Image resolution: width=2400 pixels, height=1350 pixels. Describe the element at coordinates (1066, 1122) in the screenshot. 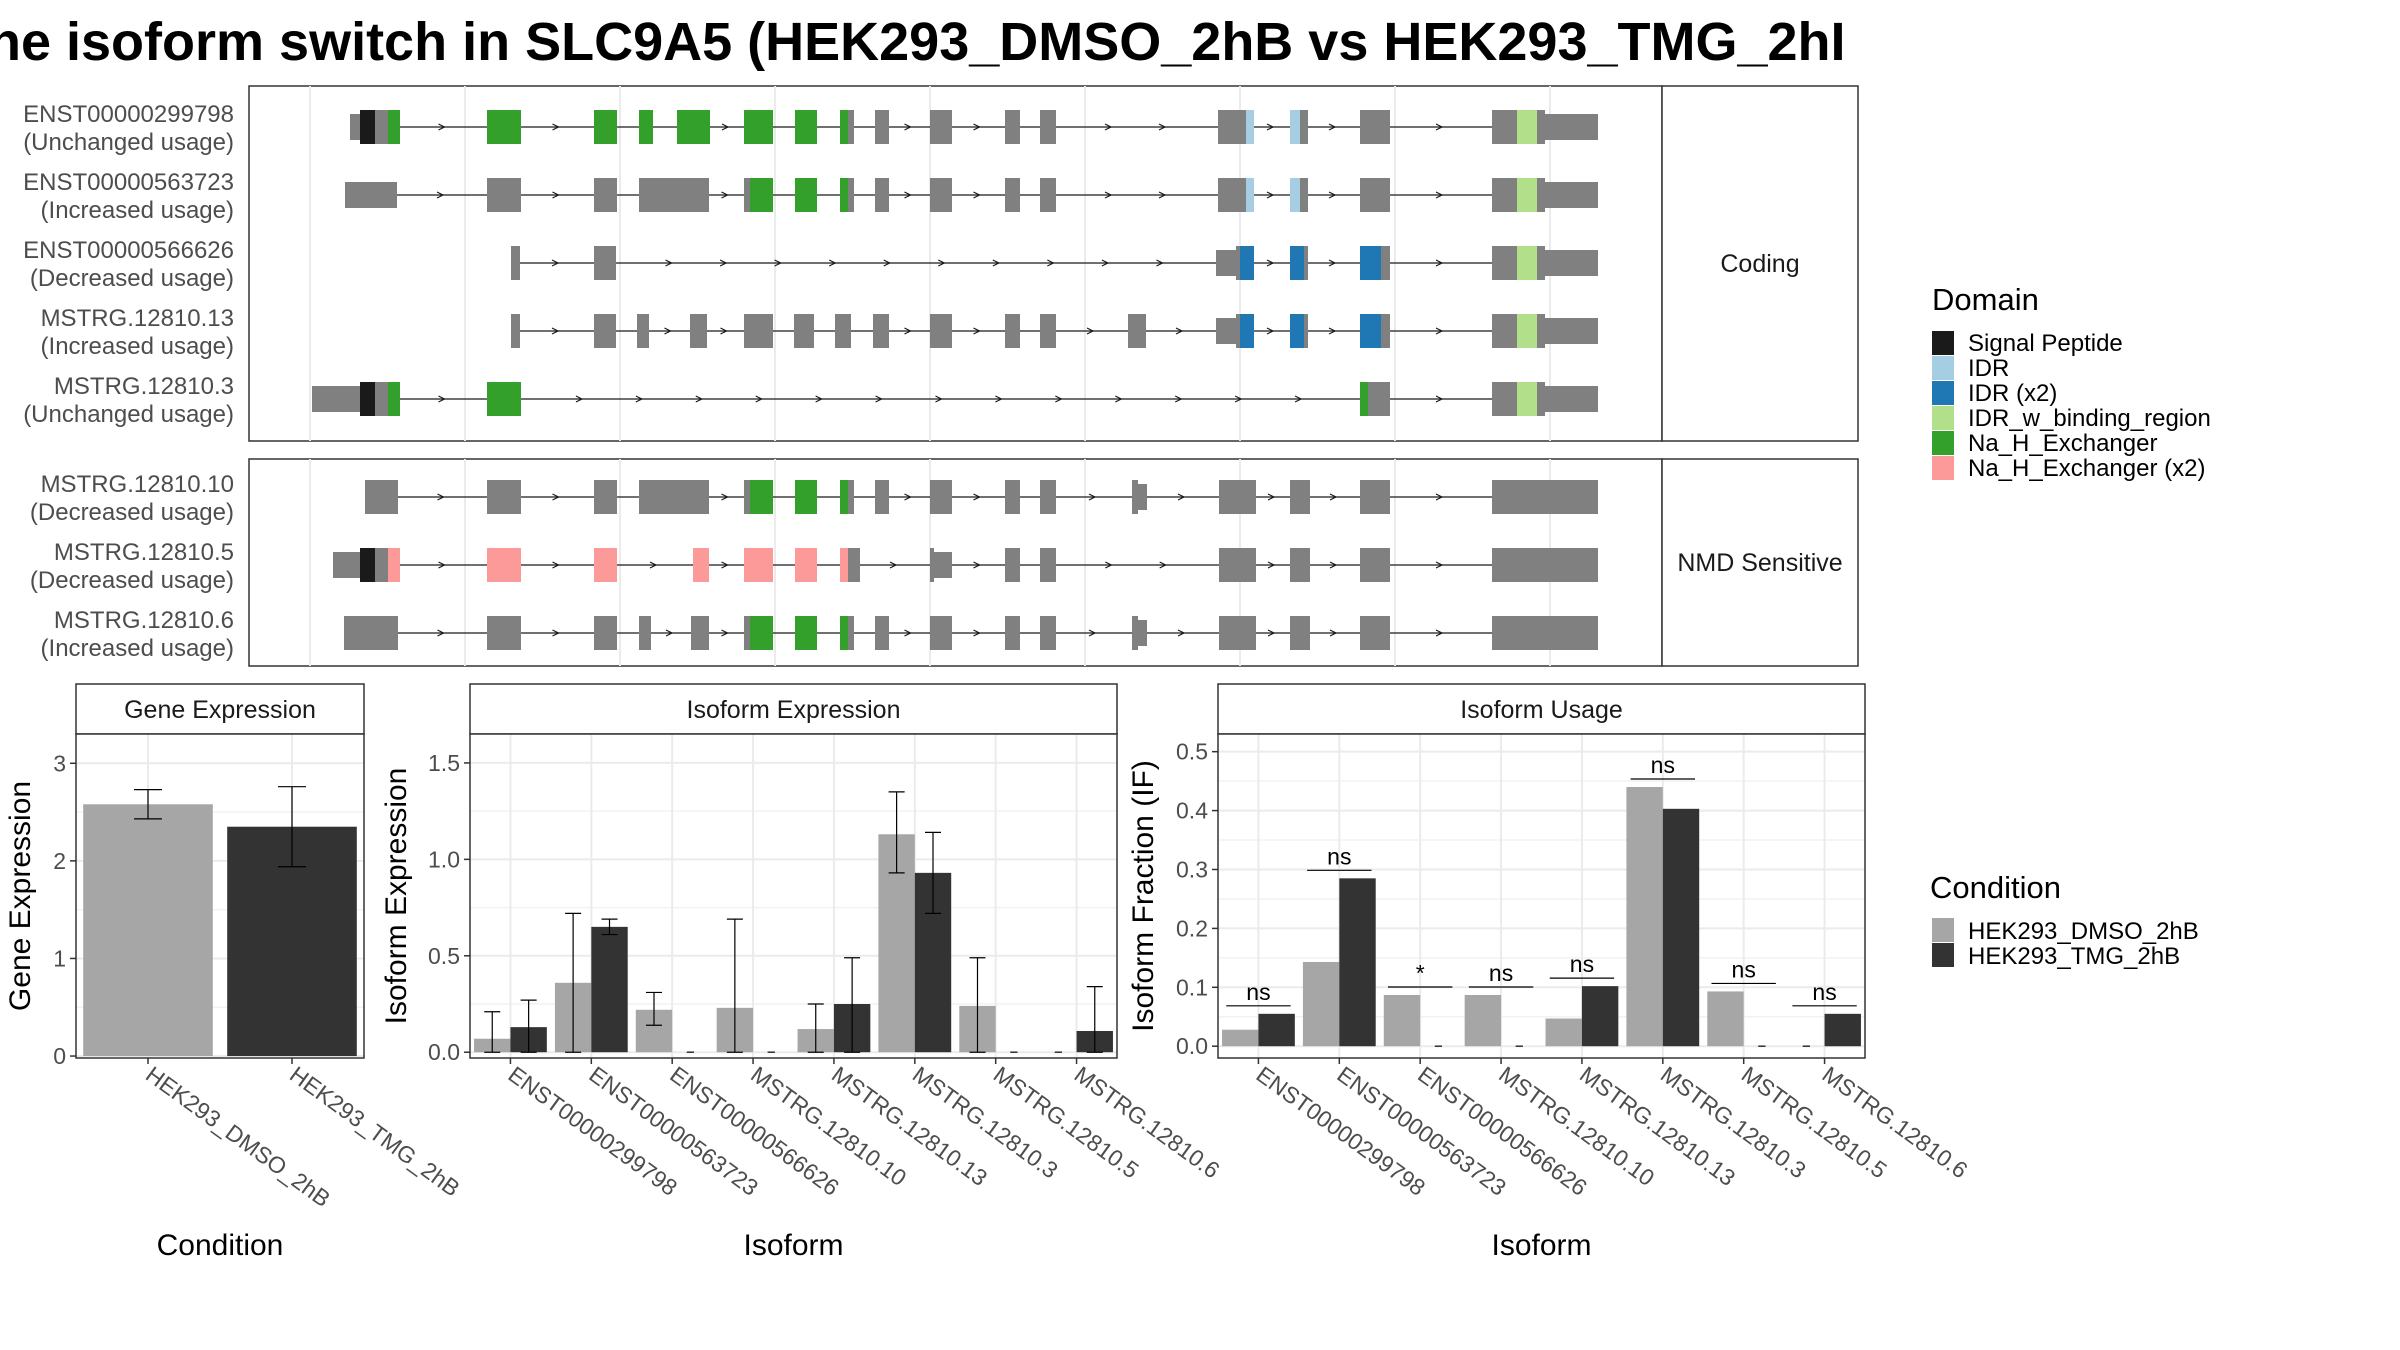

I see `x-tick-label: MSTRG.12810.5` at that location.